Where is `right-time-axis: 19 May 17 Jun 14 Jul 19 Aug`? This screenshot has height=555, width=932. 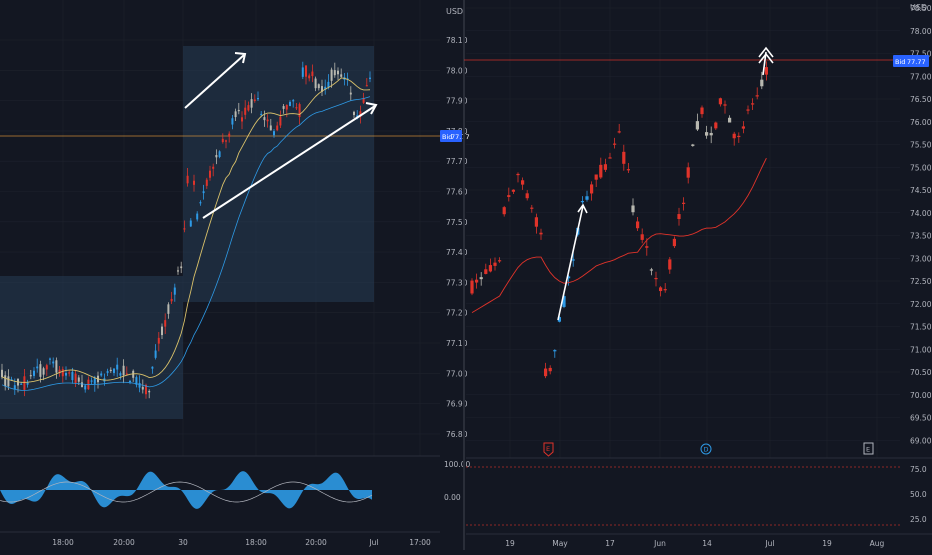
right-time-axis: 19 May 17 Jun 14 Jul 19 Aug is located at coordinates (694, 543).